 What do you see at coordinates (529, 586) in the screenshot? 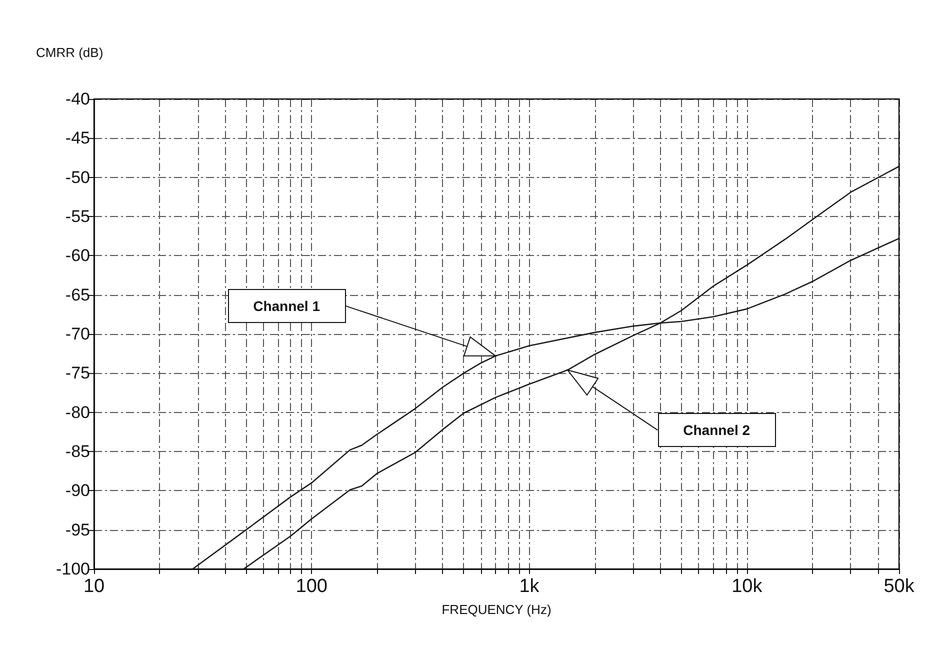
I see `x-tick-label: 1k` at bounding box center [529, 586].